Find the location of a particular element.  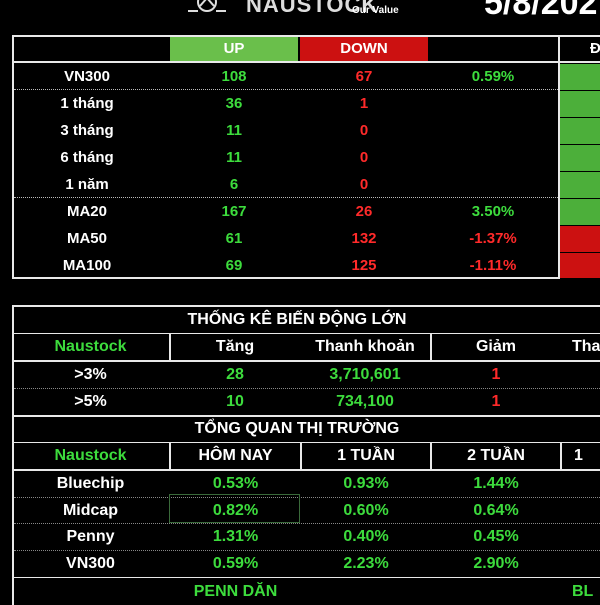

mkt-row-today: 0.82% is located at coordinates (235, 510).